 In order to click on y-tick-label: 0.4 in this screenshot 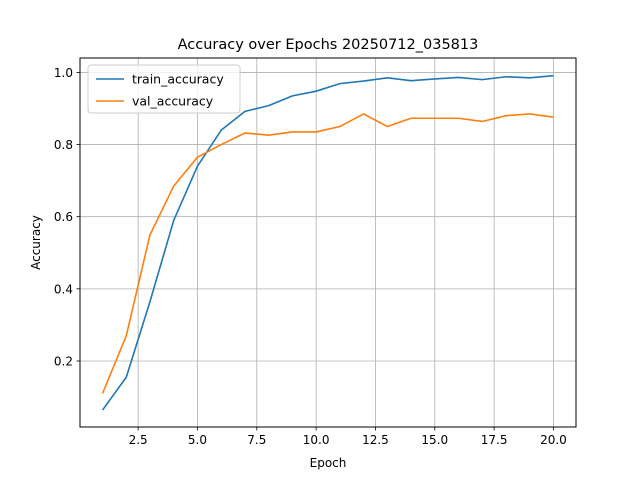, I will do `click(63, 289)`.